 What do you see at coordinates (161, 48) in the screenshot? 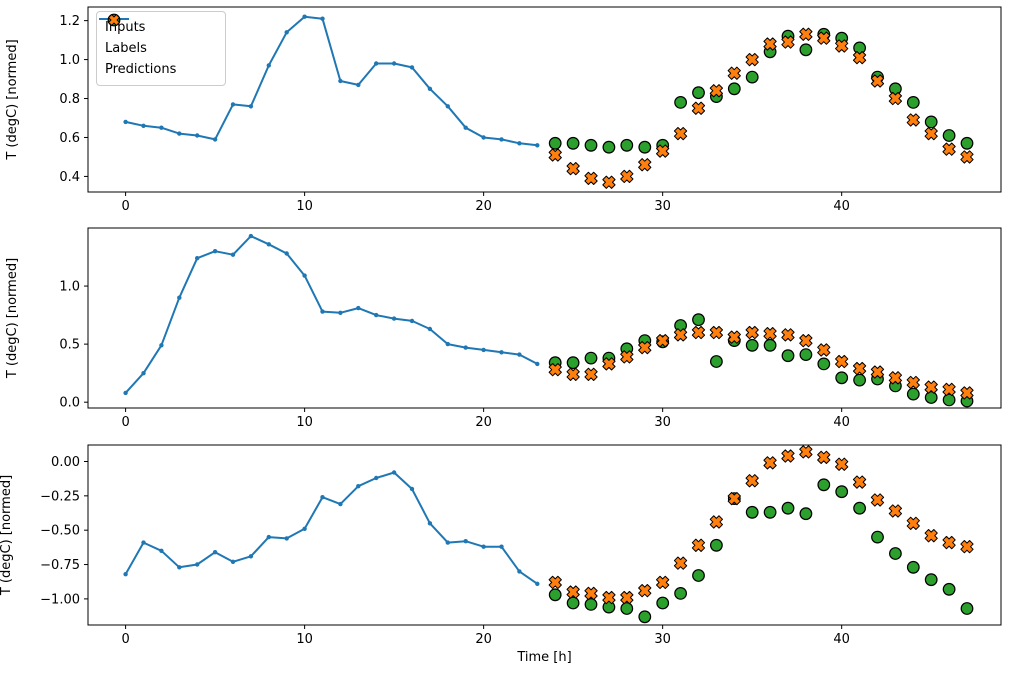
I see `legend: Inputs Labels Predictions` at bounding box center [161, 48].